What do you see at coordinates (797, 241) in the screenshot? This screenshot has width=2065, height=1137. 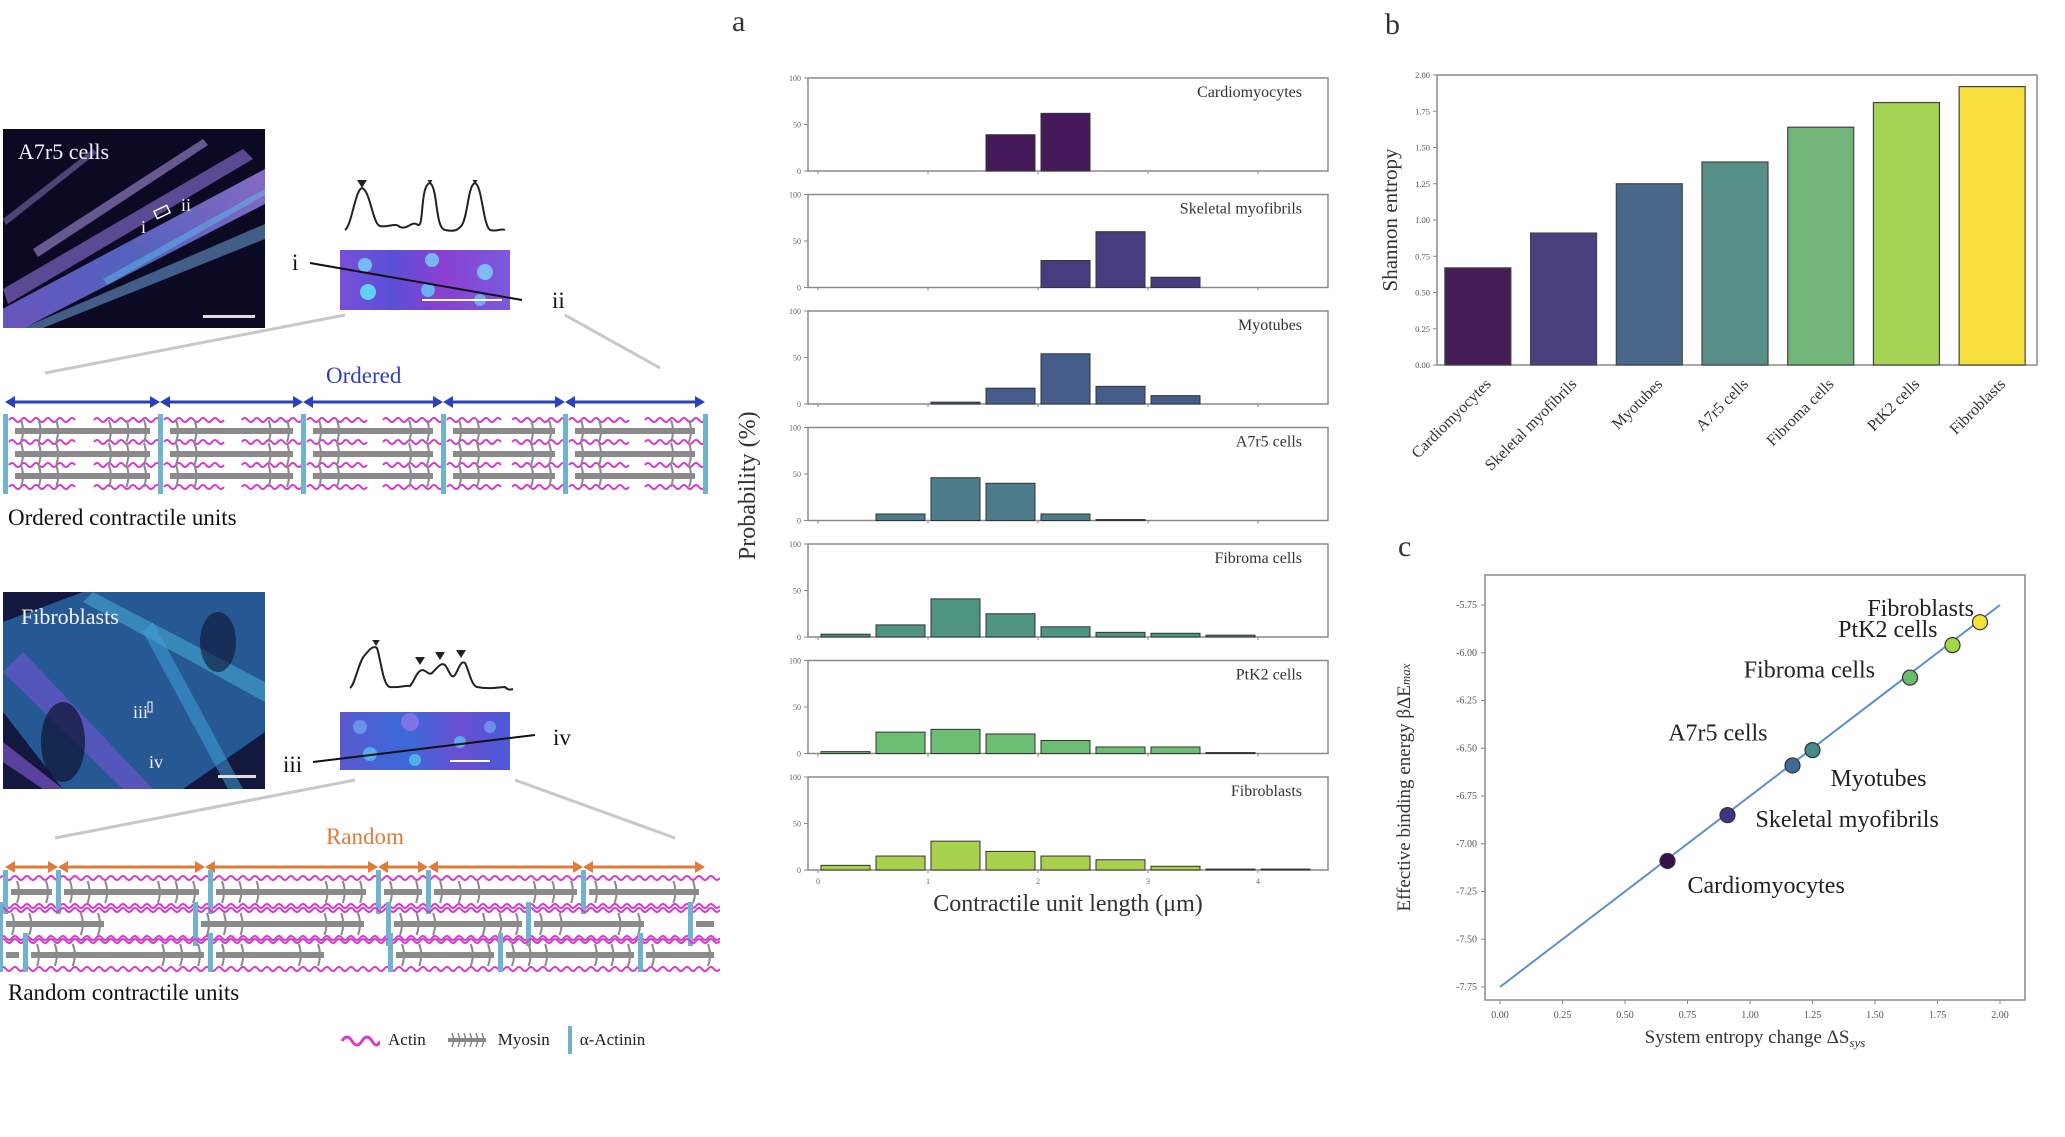 I see `y-tick-label: 50` at bounding box center [797, 241].